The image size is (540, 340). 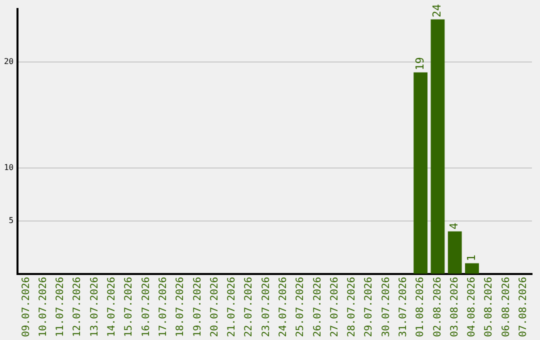 What do you see at coordinates (43, 307) in the screenshot?
I see `x-tick-label: 10.07.2026` at bounding box center [43, 307].